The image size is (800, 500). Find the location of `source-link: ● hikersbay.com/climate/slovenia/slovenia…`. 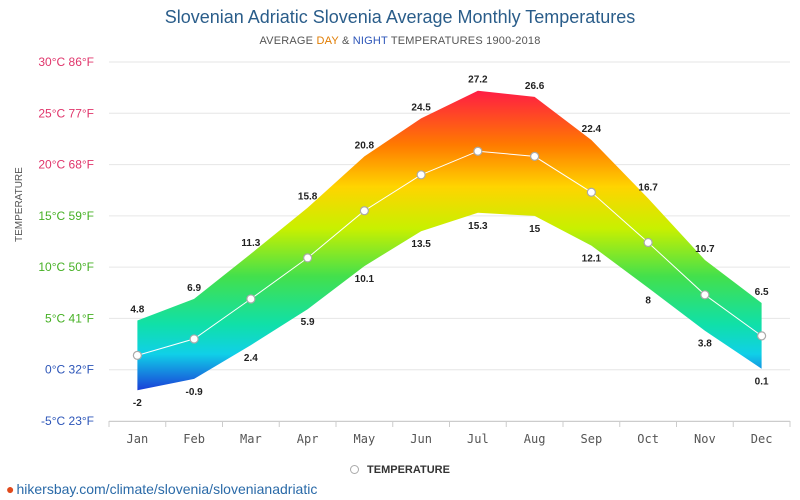

source-link: ● hikersbay.com/climate/slovenia/slovenia… is located at coordinates (161, 489).